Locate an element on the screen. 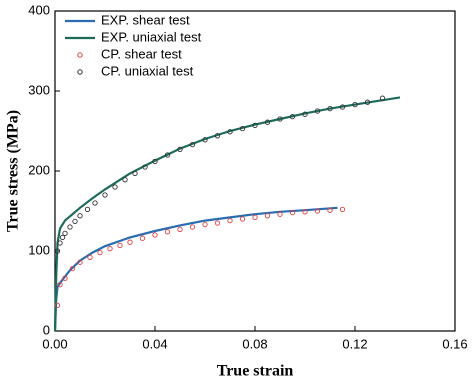 The width and height of the screenshot is (474, 384). legend-label: CP. uniaxial test is located at coordinates (147, 70).